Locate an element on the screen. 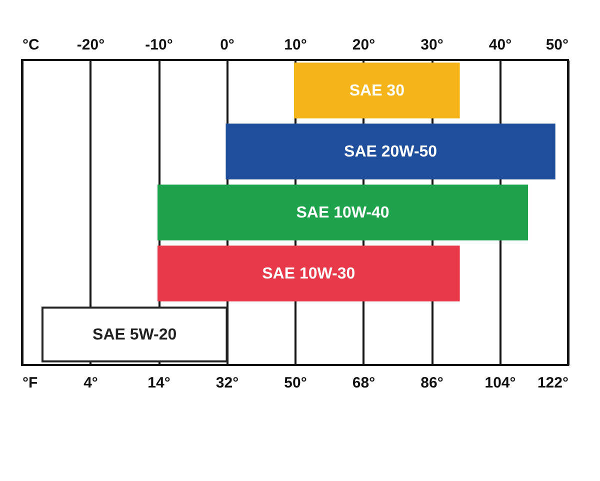 The height and width of the screenshot is (481, 600). x-tick-label: 10° is located at coordinates (295, 45).